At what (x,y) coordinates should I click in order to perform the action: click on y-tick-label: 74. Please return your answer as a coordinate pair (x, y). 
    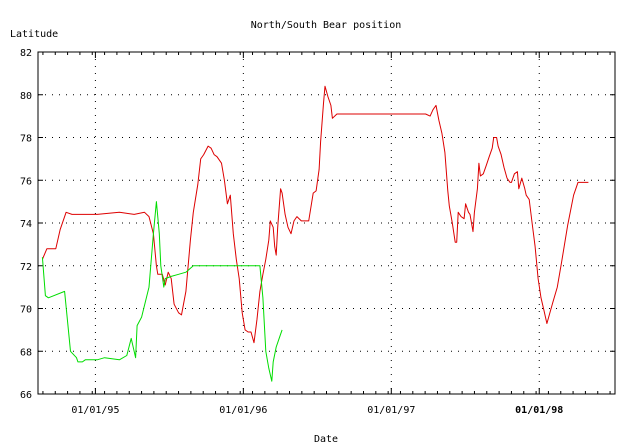
    Looking at the image, I should click on (26, 224).